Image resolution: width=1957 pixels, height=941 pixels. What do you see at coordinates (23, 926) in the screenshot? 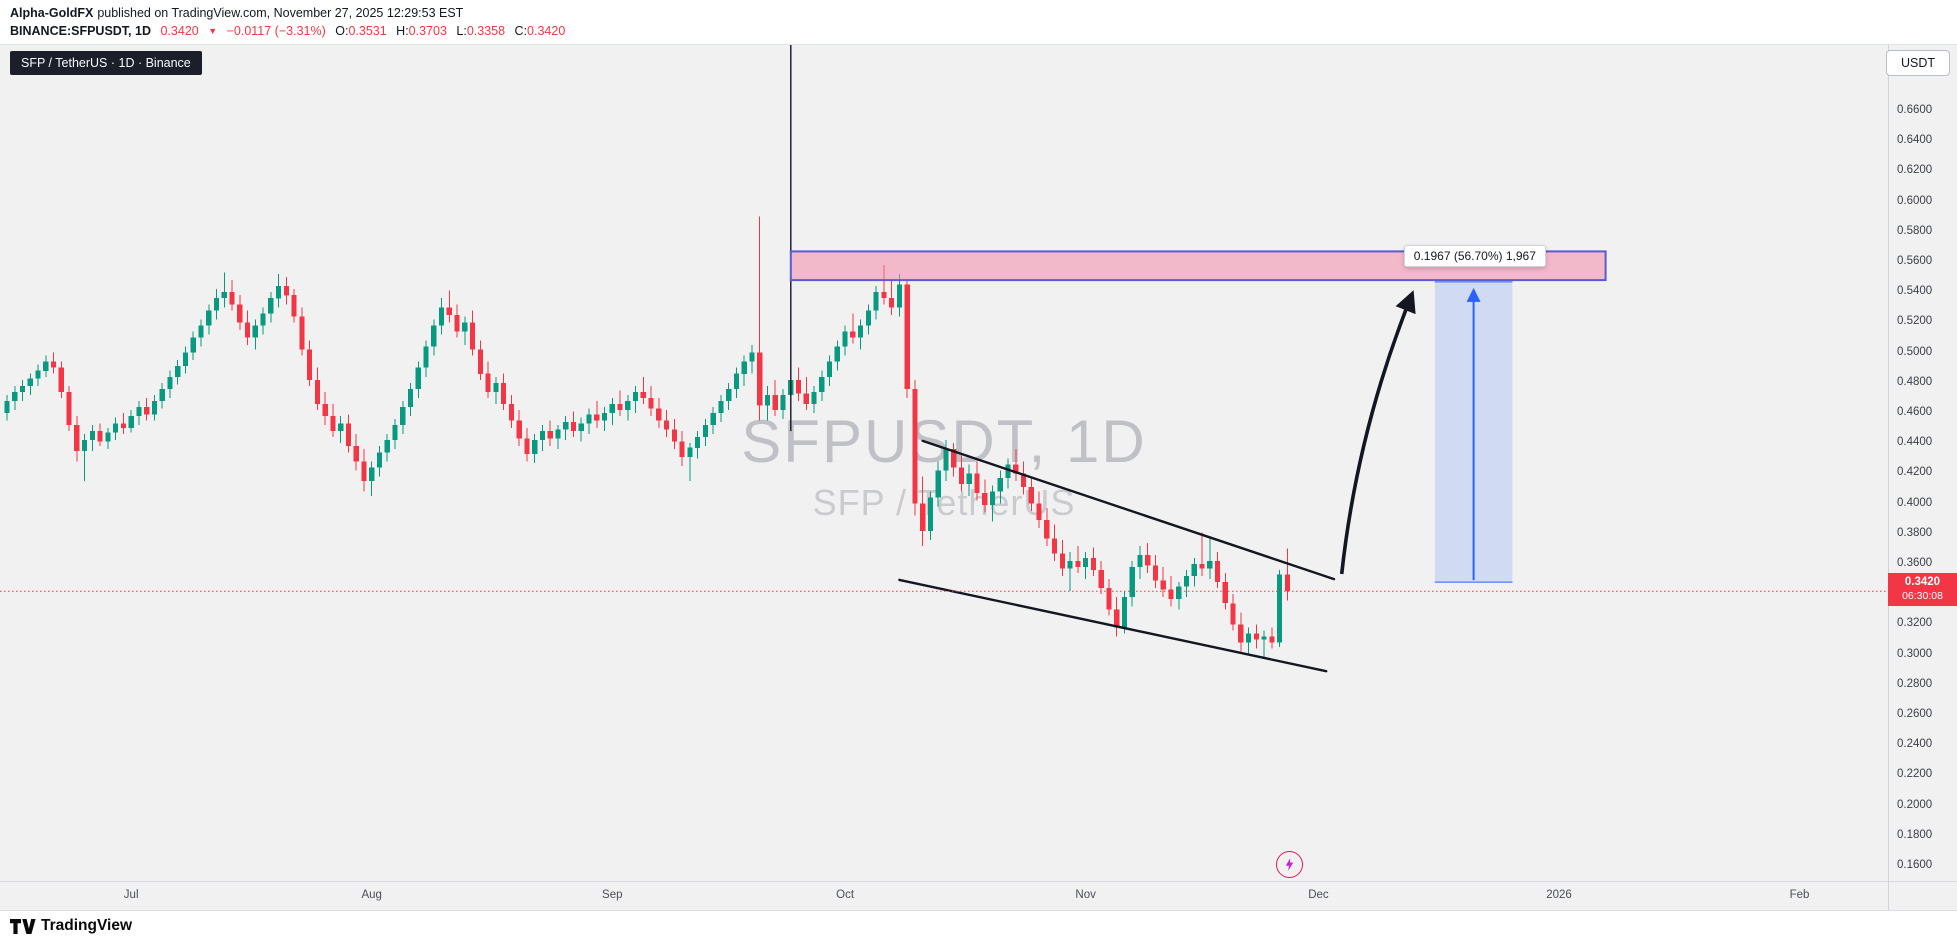
I see `tradingview-logo-mark` at bounding box center [23, 926].